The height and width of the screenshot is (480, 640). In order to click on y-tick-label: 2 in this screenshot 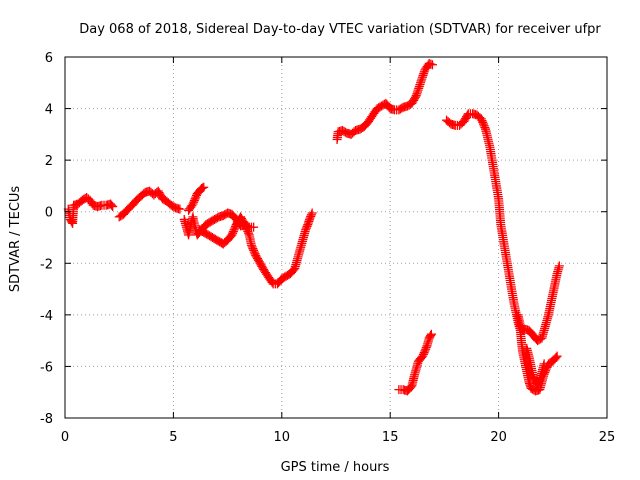, I will do `click(49, 161)`.